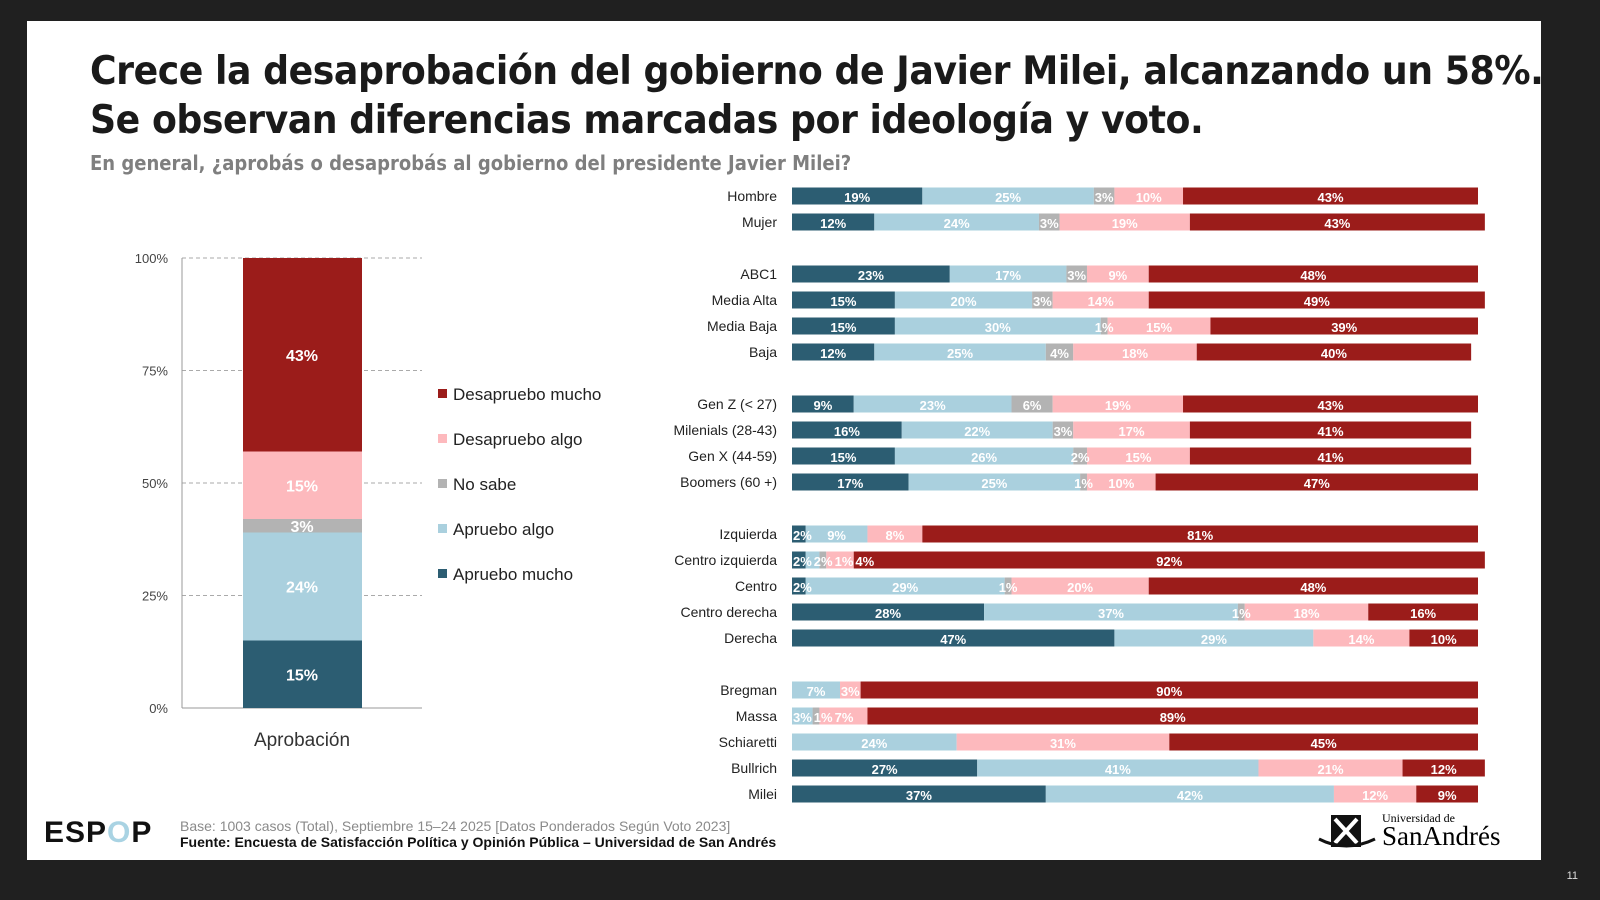 The height and width of the screenshot is (900, 1600). What do you see at coordinates (1169, 561) in the screenshot?
I see `data-label: 92%` at bounding box center [1169, 561].